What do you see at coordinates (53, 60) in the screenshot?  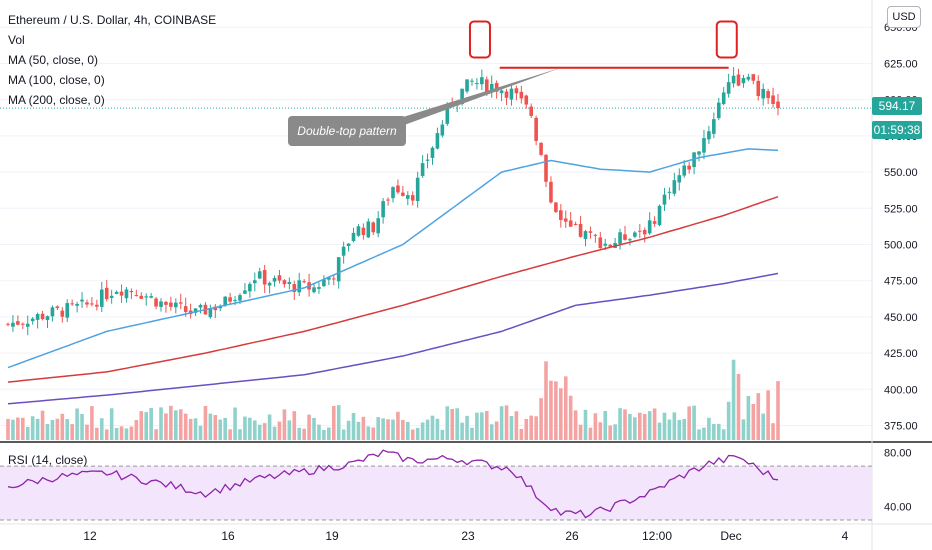 I see `ma50-legend: MA (50, close, 0)` at bounding box center [53, 60].